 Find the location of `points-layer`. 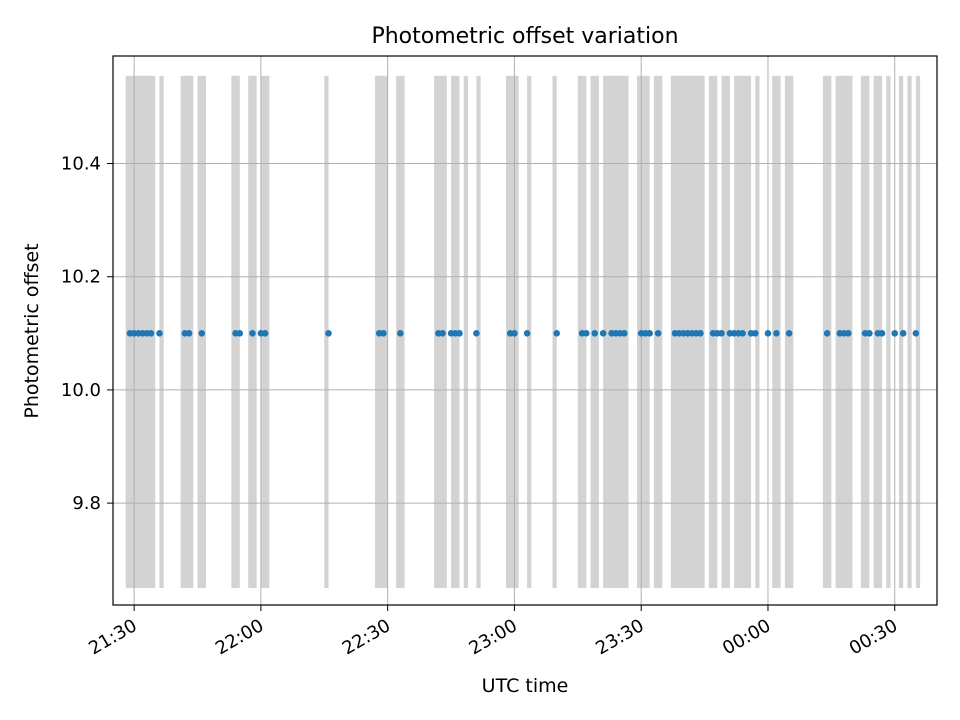

points-layer is located at coordinates (523, 333).